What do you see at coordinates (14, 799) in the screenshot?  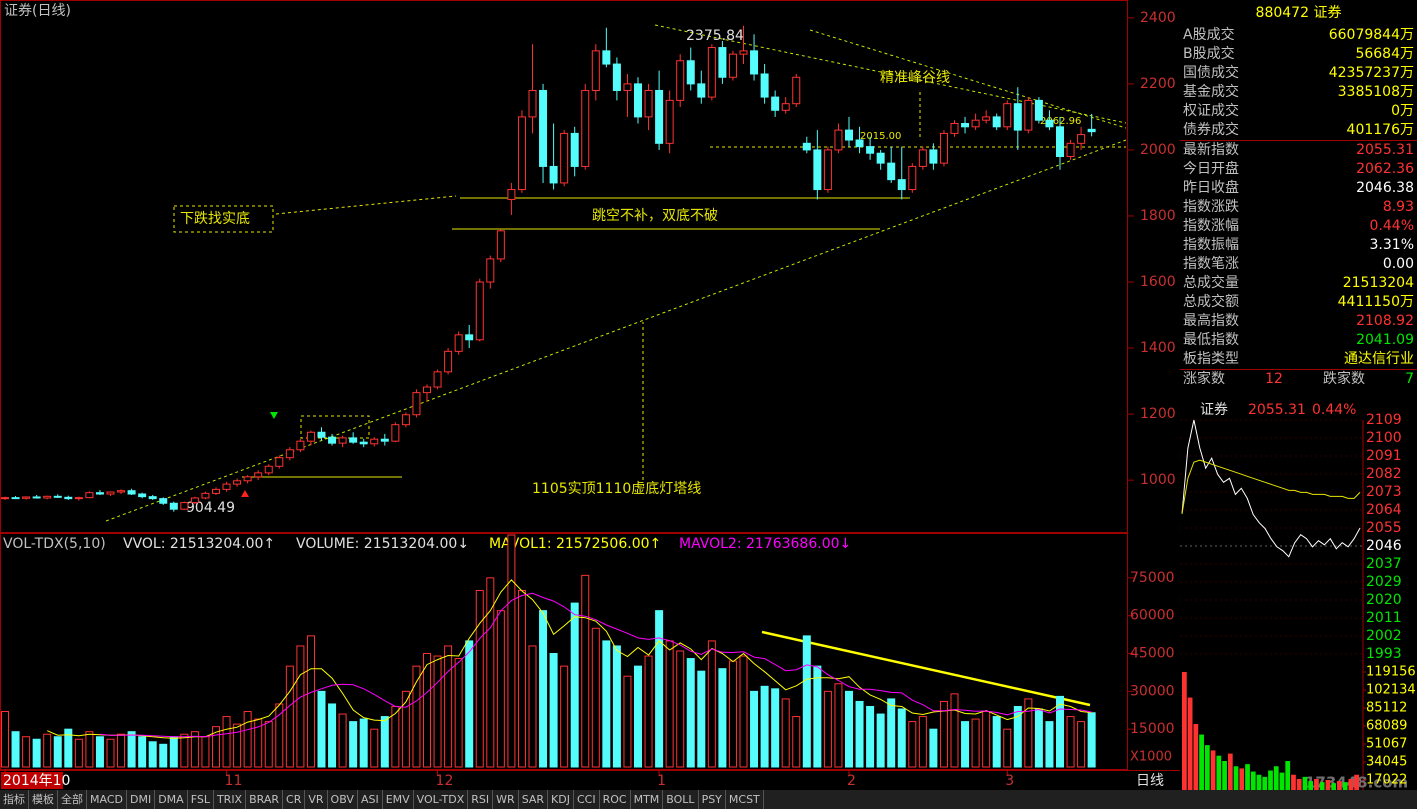 I see `tab: 指标` at bounding box center [14, 799].